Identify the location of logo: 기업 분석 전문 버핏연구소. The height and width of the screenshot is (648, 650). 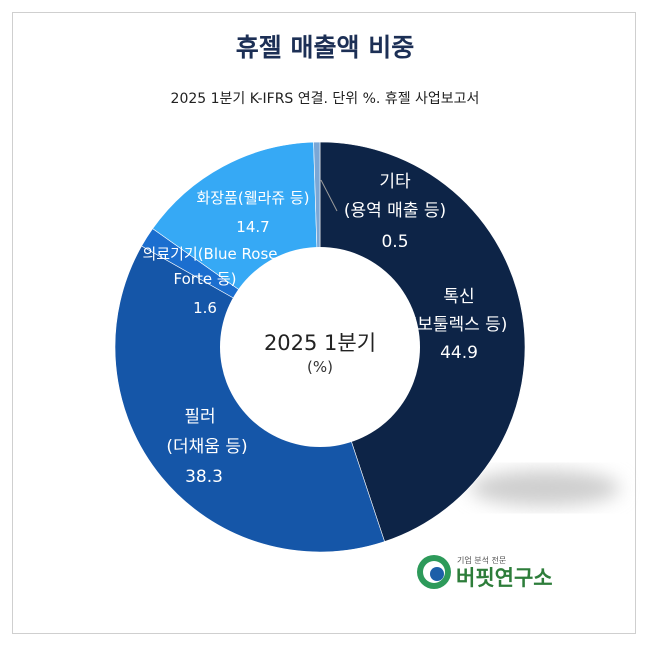
(485, 572).